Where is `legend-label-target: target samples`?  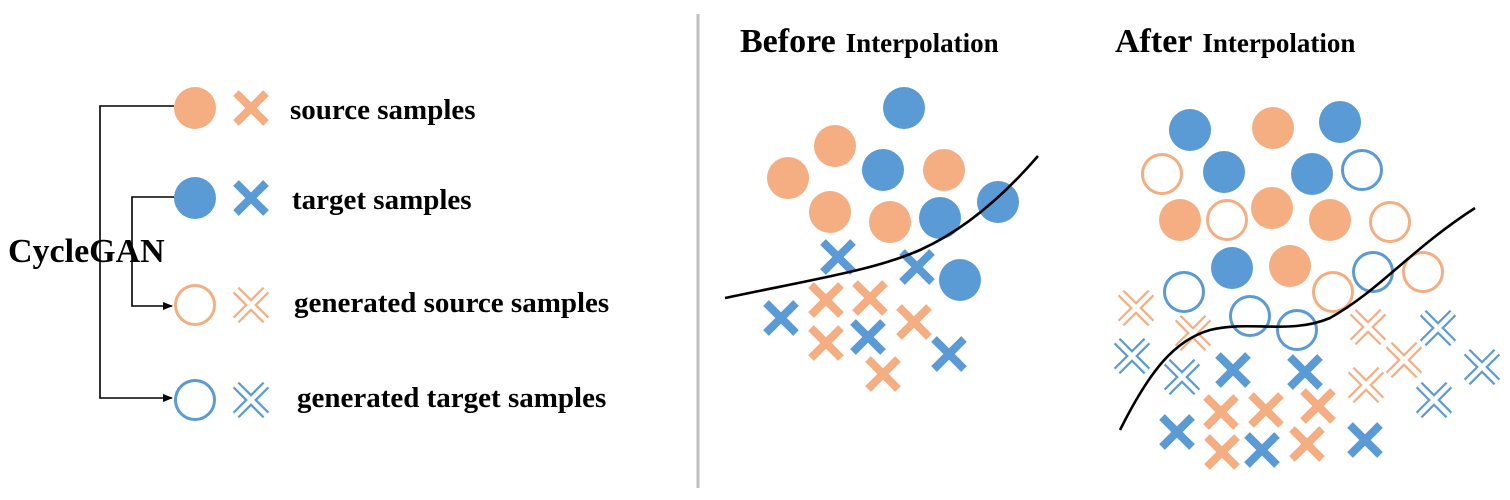 legend-label-target: target samples is located at coordinates (382, 200).